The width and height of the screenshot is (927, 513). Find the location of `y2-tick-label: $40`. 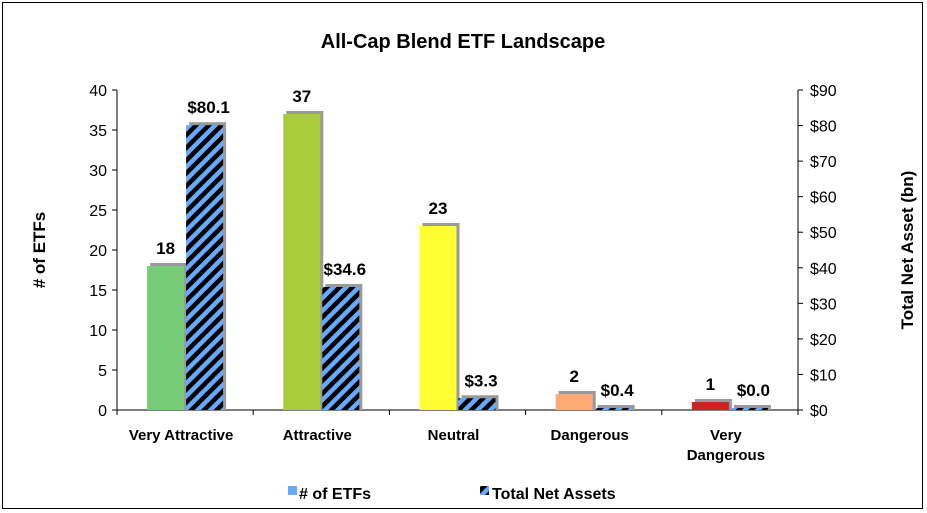

y2-tick-label: $40 is located at coordinates (823, 269).